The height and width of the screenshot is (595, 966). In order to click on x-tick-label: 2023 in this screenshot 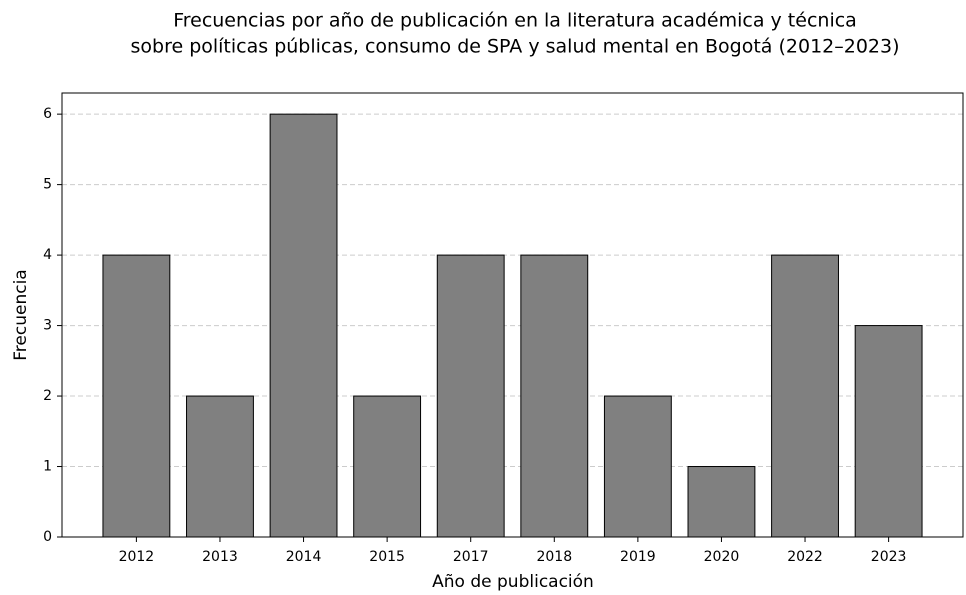, I will do `click(889, 557)`.